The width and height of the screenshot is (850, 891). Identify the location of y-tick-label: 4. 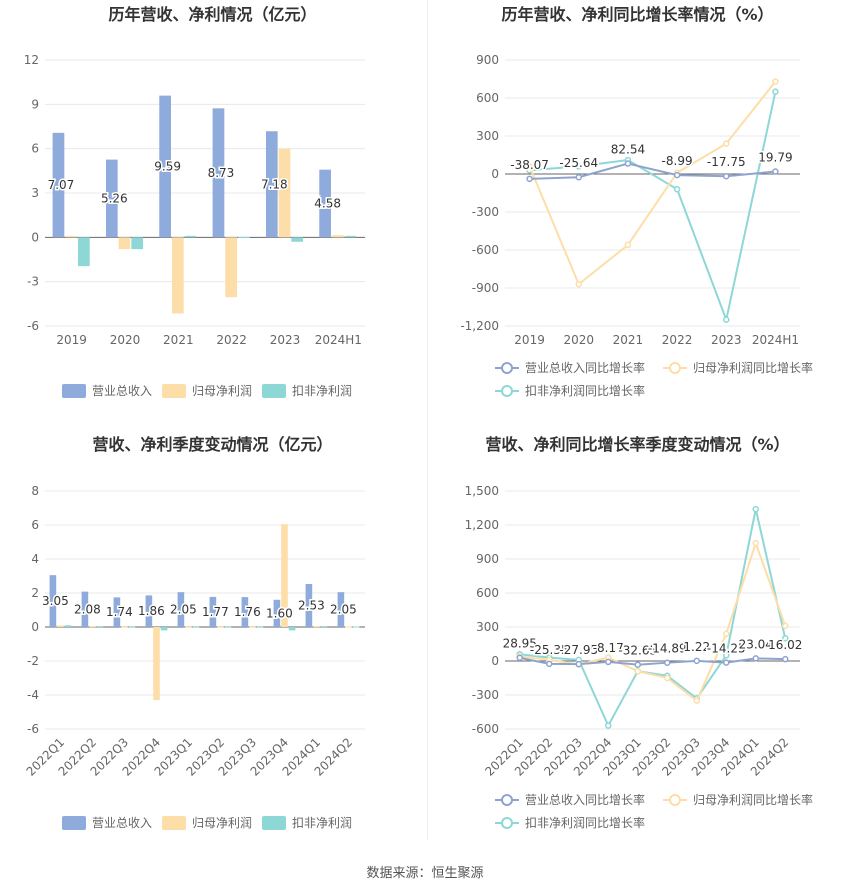
(35, 559).